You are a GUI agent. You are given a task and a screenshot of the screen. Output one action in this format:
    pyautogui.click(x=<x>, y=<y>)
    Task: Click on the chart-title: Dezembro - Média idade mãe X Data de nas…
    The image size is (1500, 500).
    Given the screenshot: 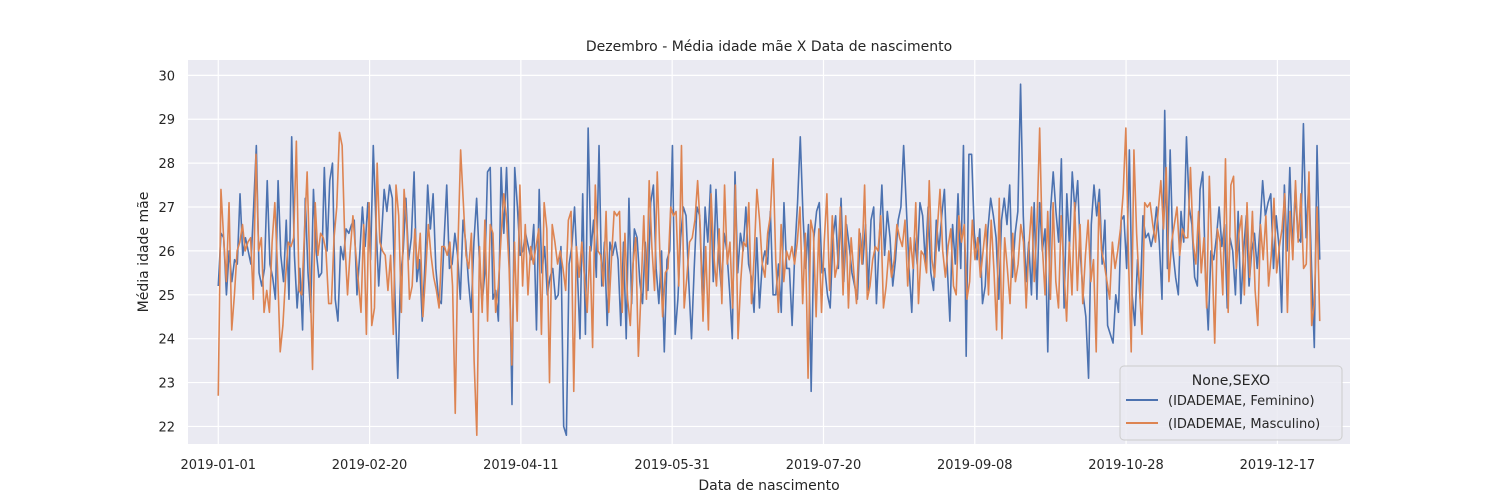 What is the action you would take?
    pyautogui.click(x=769, y=47)
    